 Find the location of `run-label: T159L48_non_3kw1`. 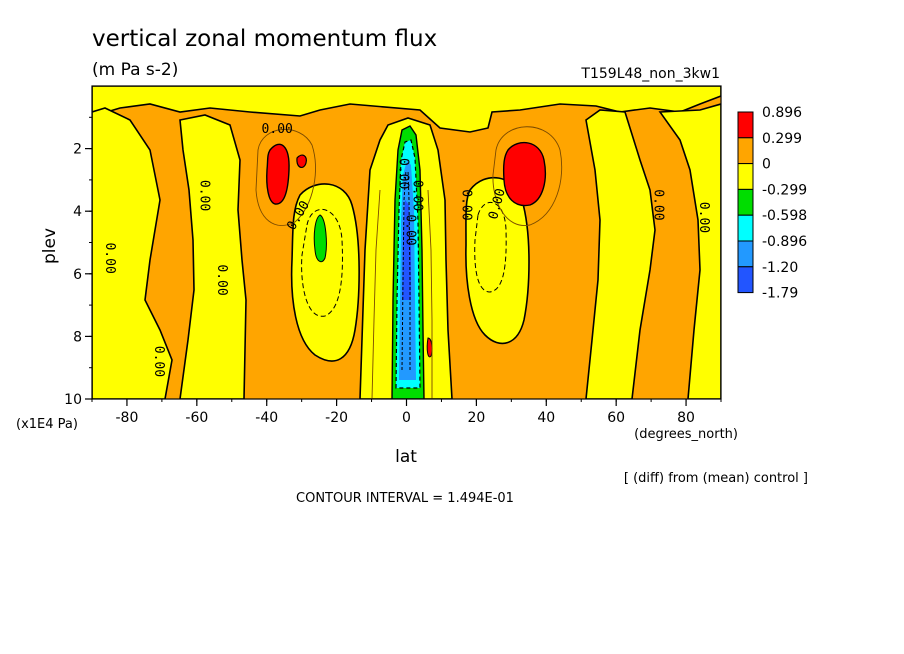

run-label: T159L48_non_3kw1 is located at coordinates (650, 74).